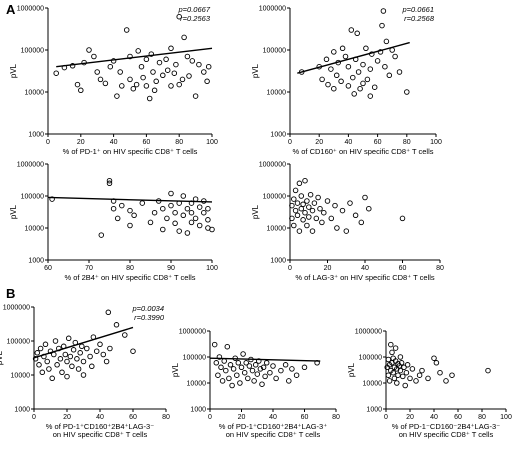  I want to click on correlation-stat: p=0.0034, so click(148, 308).